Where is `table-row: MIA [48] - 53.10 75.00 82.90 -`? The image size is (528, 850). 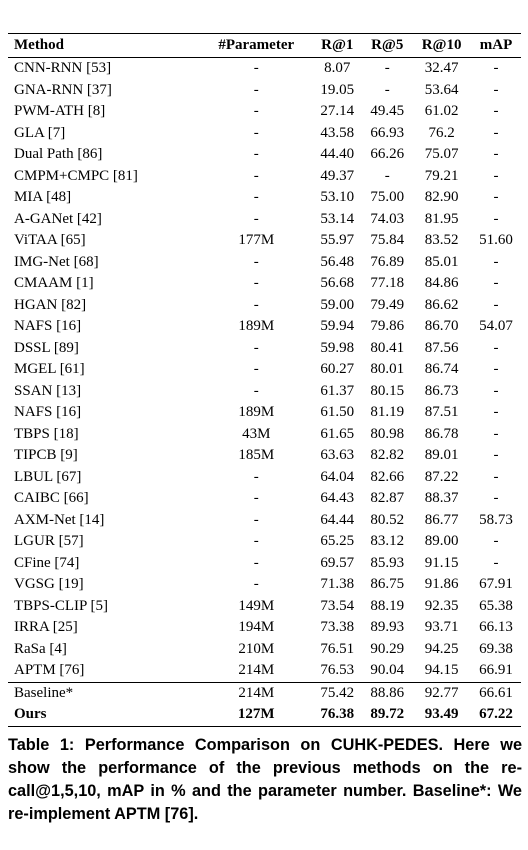 table-row: MIA [48] - 53.10 75.00 82.90 - is located at coordinates (264, 198).